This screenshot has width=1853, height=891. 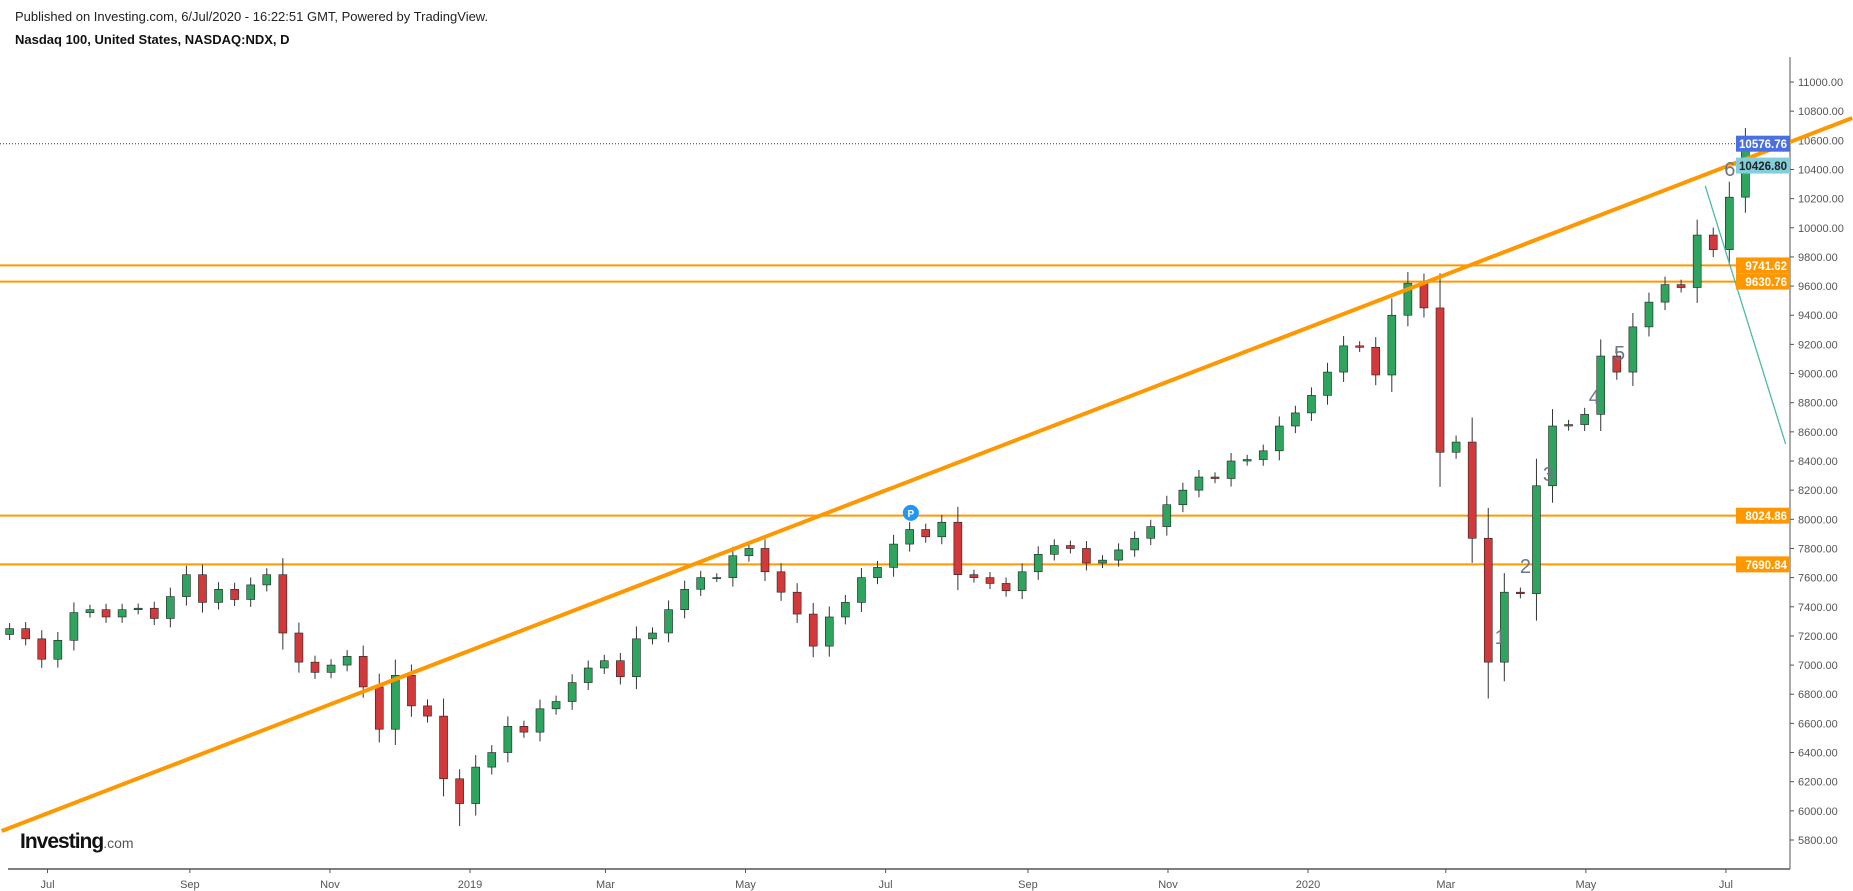 I want to click on price-tick-label: 8000.00, so click(x=1818, y=520).